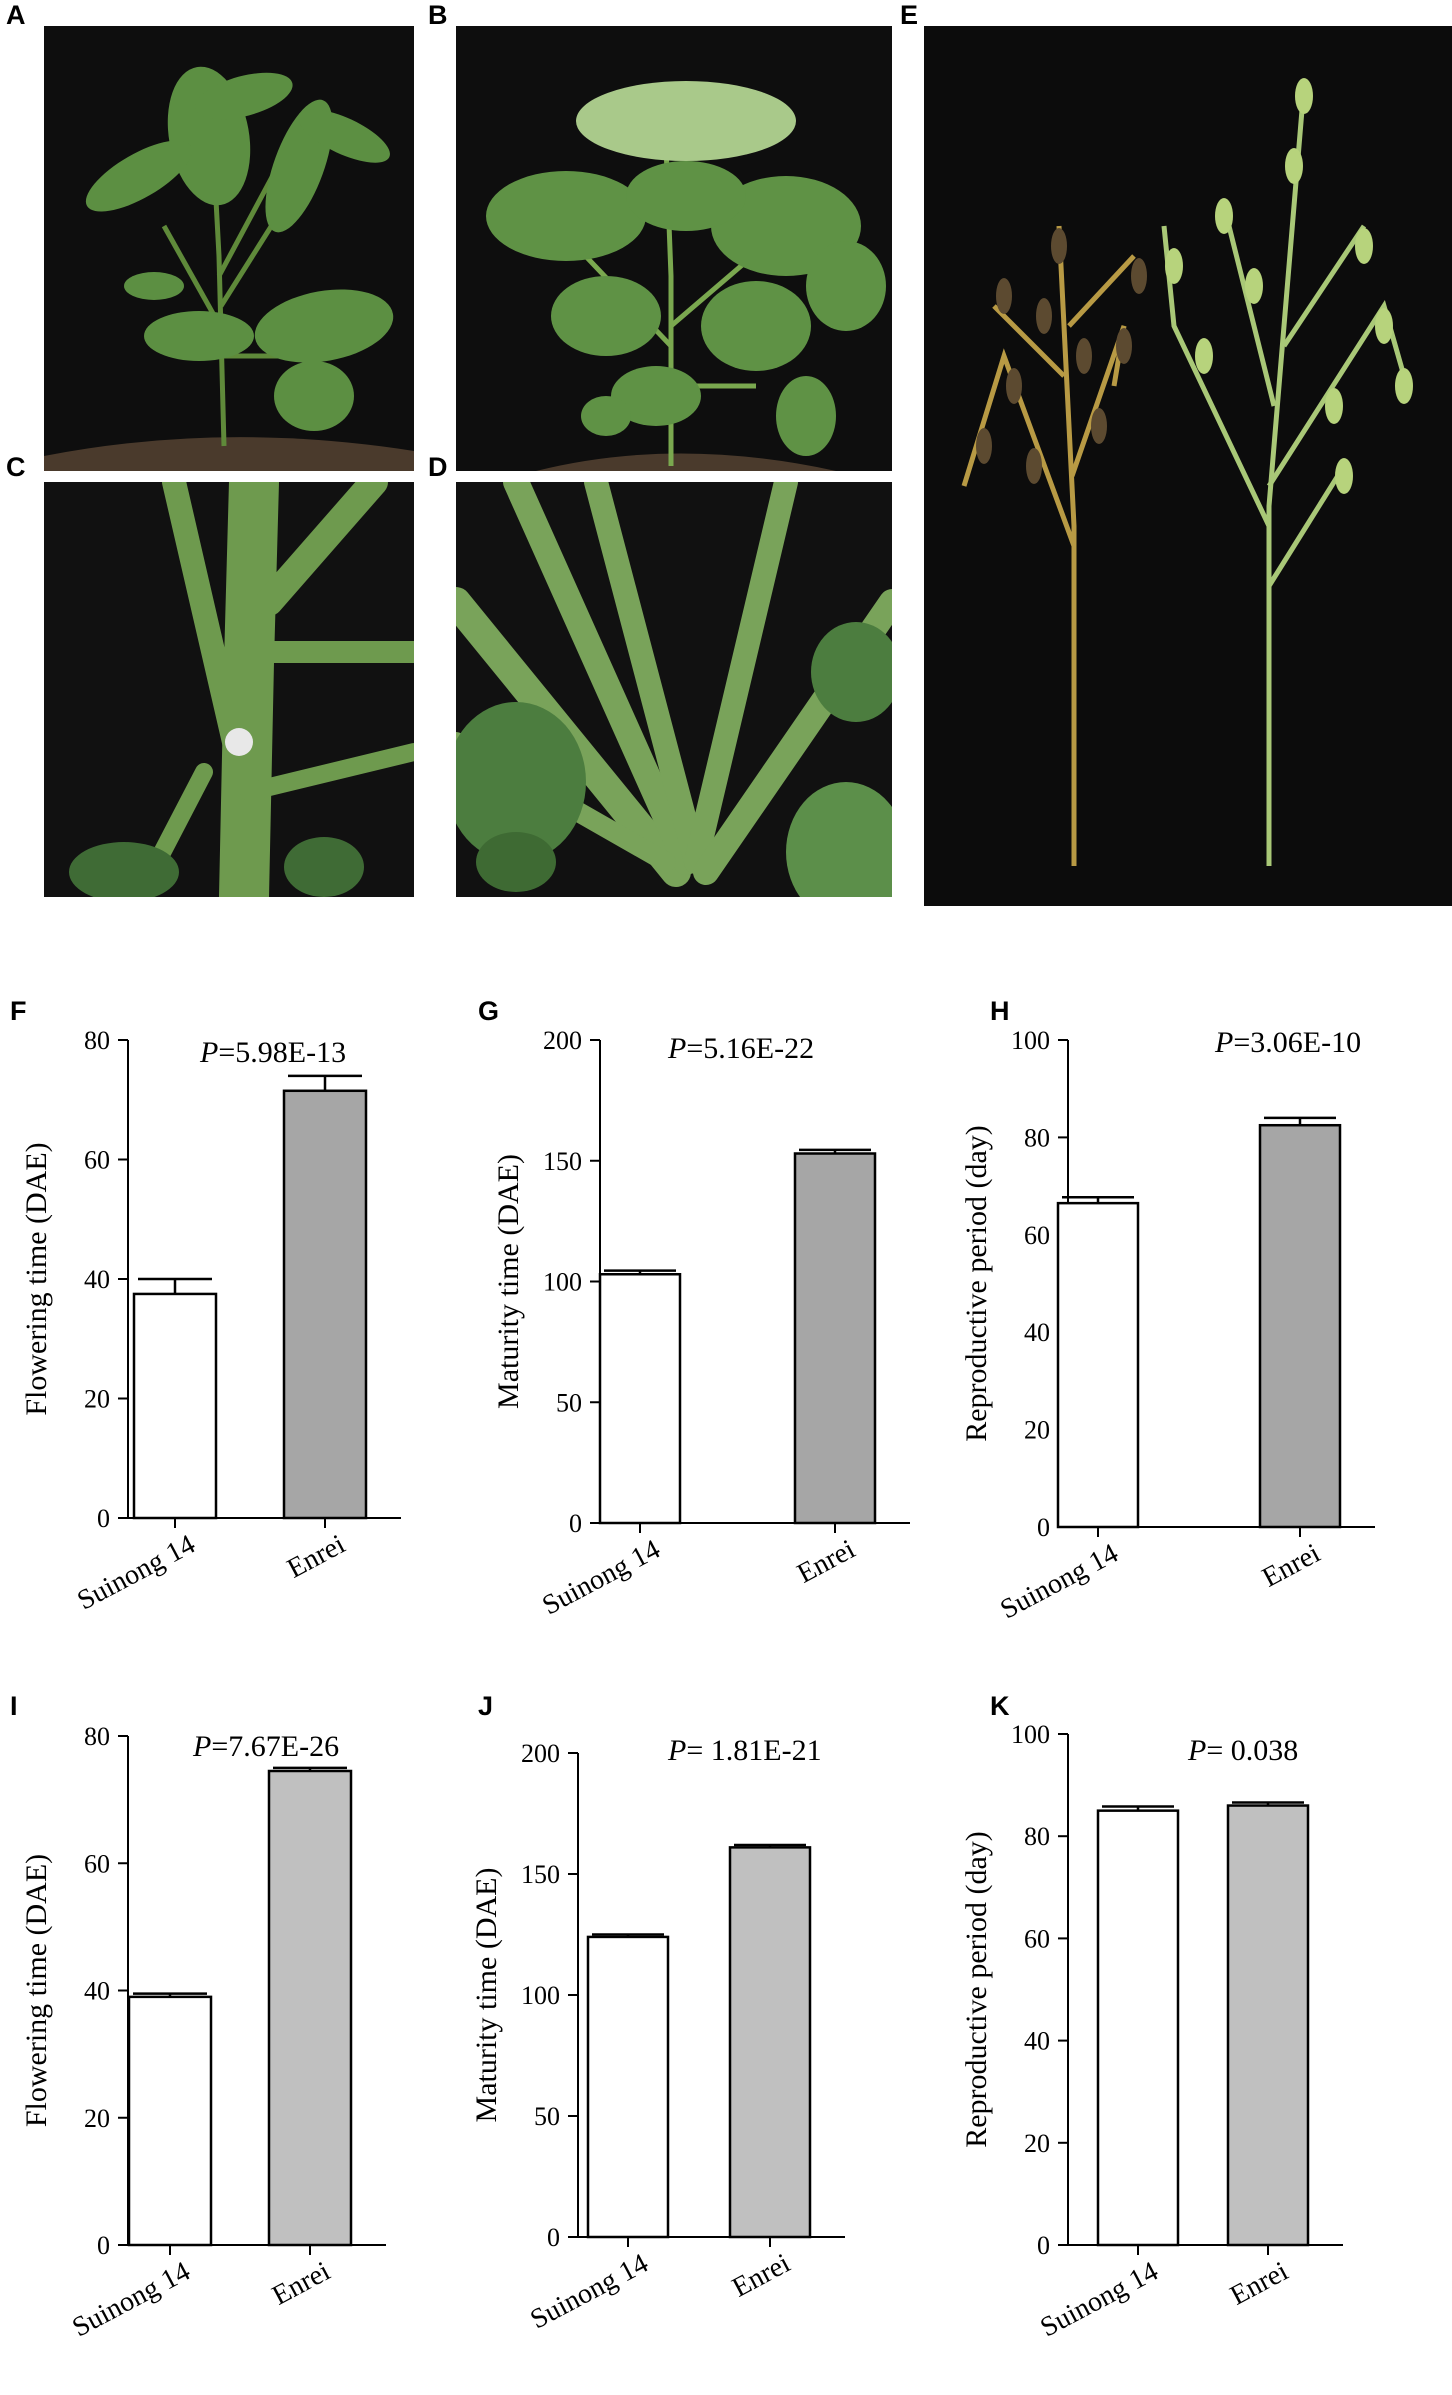 This screenshot has width=1452, height=2395. What do you see at coordinates (674, 248) in the screenshot?
I see `photo-b-leafy-plant` at bounding box center [674, 248].